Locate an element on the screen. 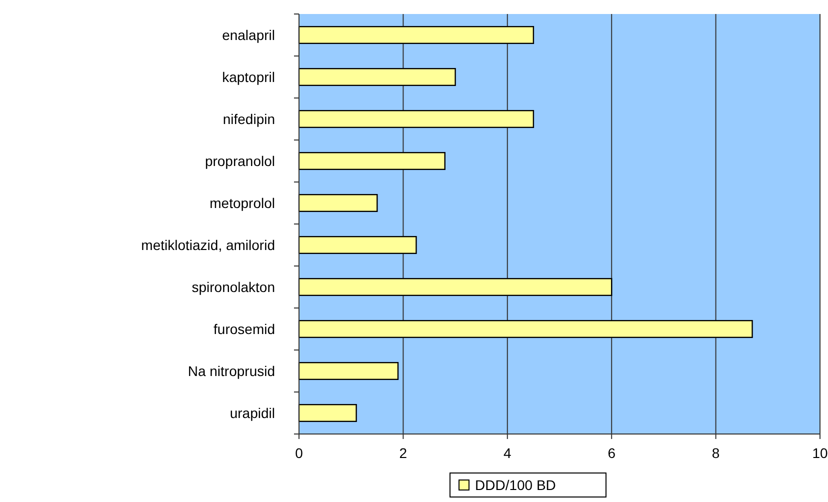 This screenshot has height=502, width=828. y-tick-label: enalapril is located at coordinates (248, 34).